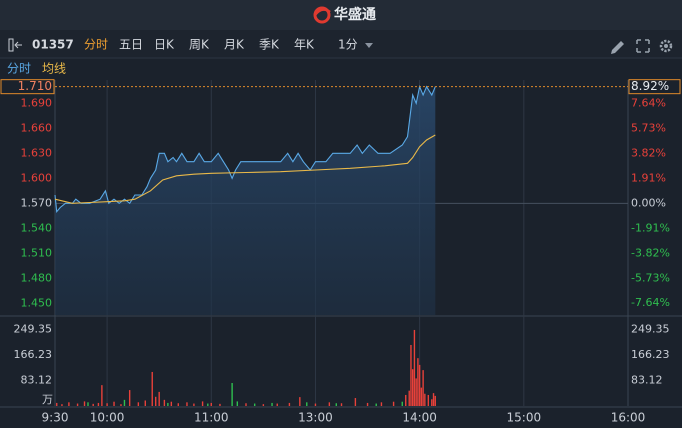 This screenshot has height=428, width=682. What do you see at coordinates (524, 418) in the screenshot?
I see `x-tick-label: 15:00` at bounding box center [524, 418].